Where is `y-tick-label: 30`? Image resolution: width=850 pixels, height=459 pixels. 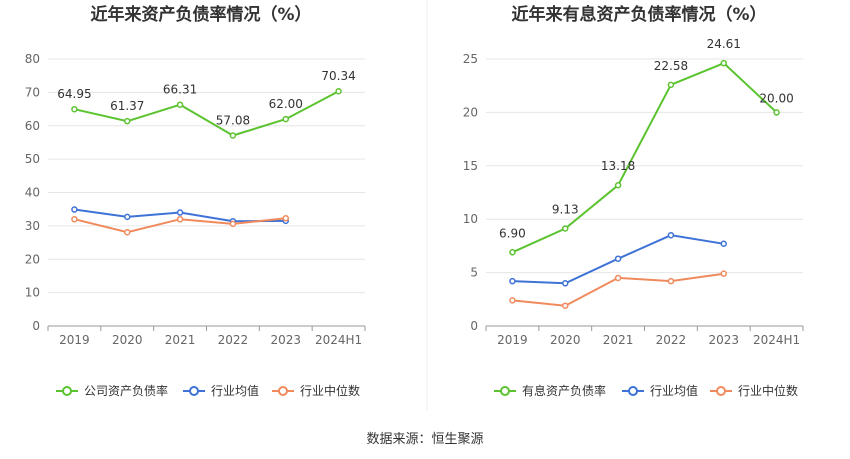
y-tick-label: 30 is located at coordinates (32, 226).